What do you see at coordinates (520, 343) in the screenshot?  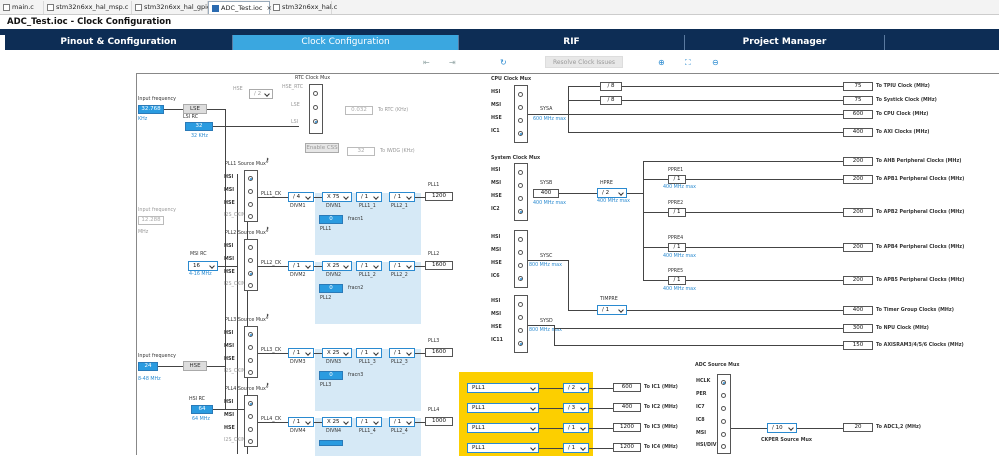 I see `sysd-ic11-radio` at bounding box center [520, 343].